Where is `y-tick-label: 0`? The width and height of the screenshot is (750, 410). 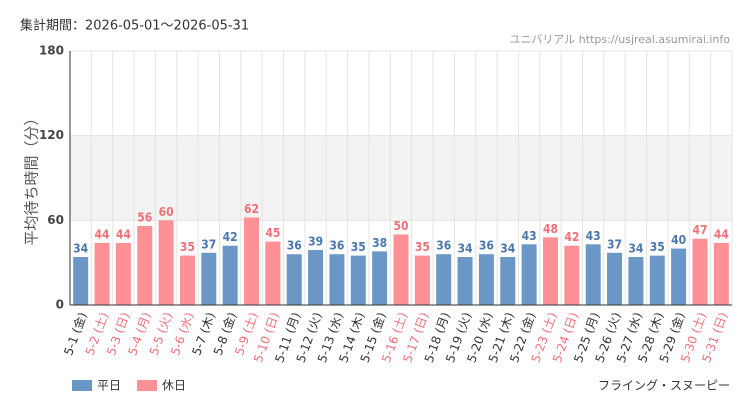
y-tick-label: 0 is located at coordinates (60, 305).